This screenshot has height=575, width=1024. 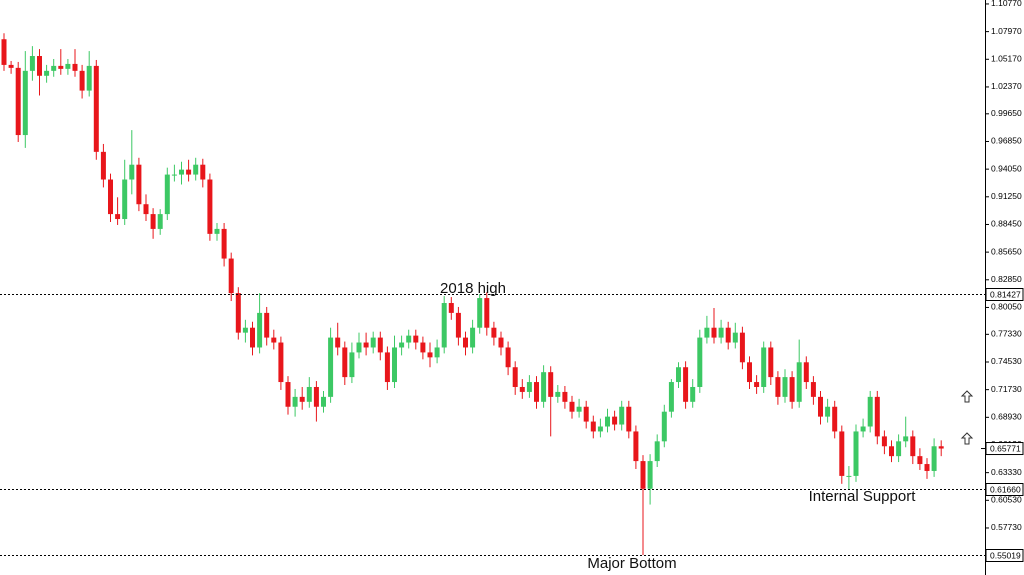 I want to click on y-tick-label: 1.05170, so click(x=1006, y=59).